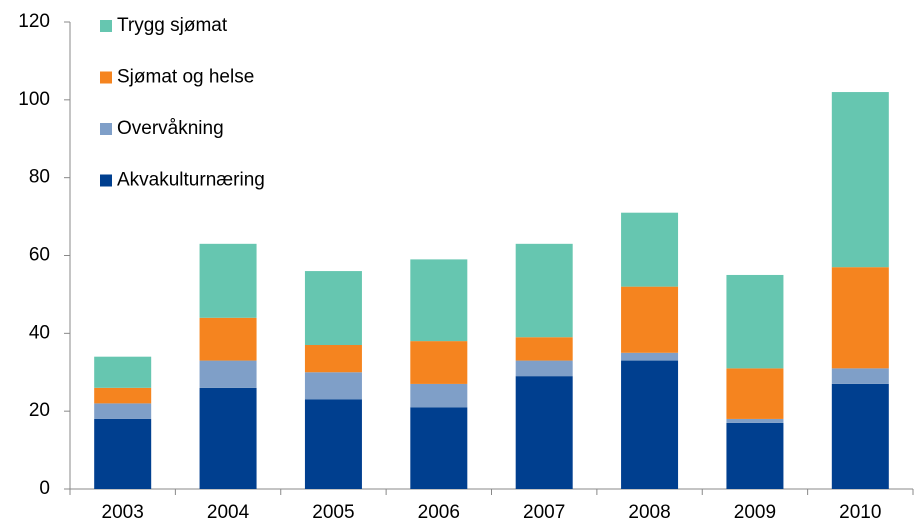 This screenshot has width=917, height=528. Describe the element at coordinates (34, 21) in the screenshot. I see `y-tick-label: 120` at that location.